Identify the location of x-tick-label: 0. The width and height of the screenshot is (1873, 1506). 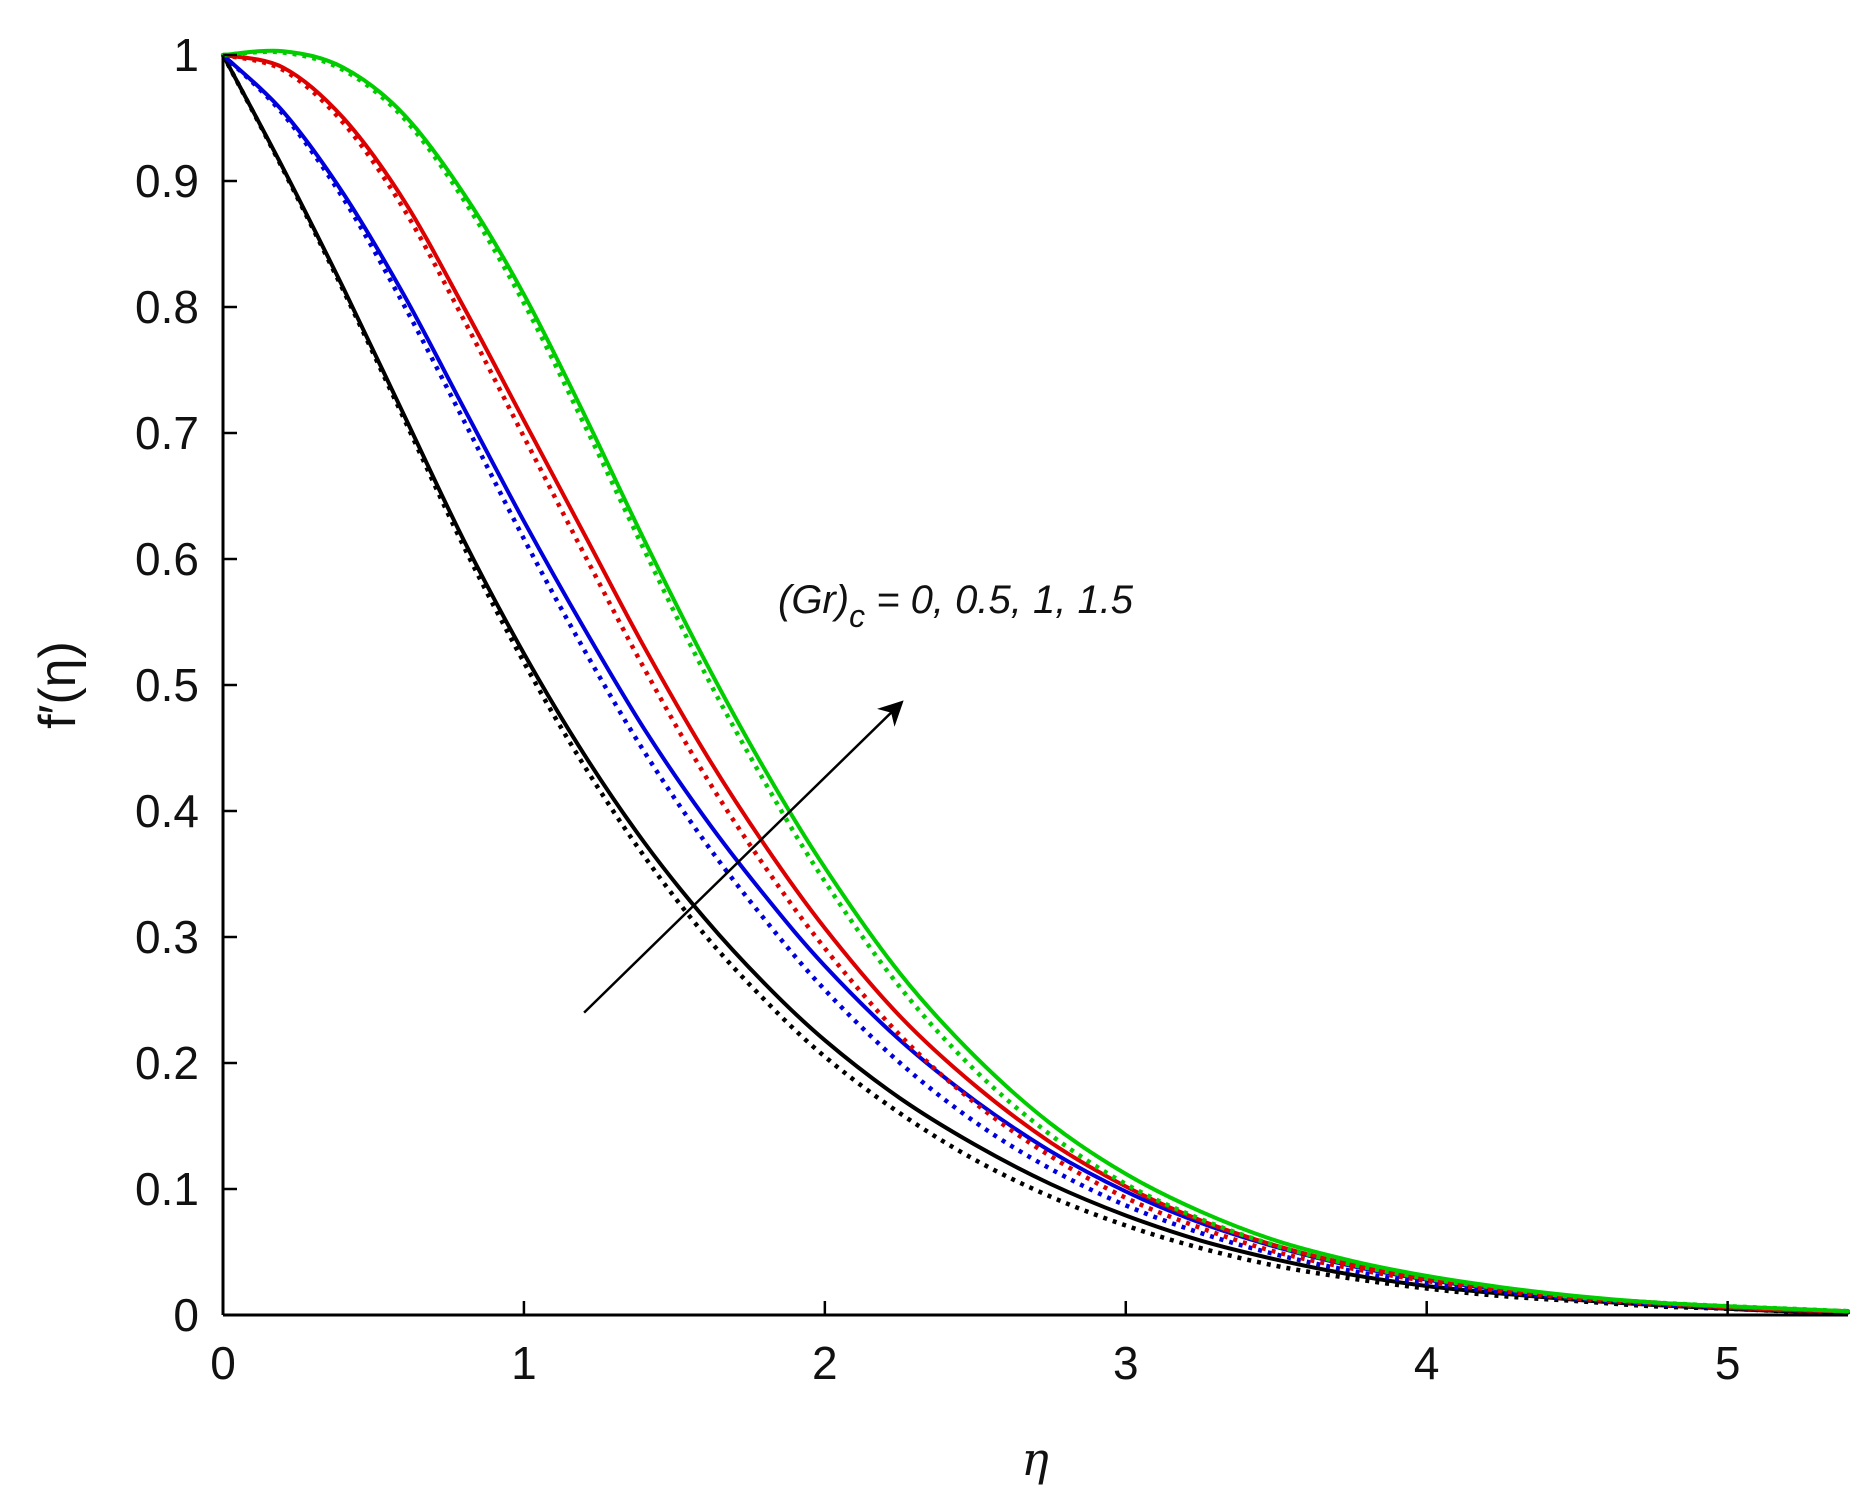
(223, 1363).